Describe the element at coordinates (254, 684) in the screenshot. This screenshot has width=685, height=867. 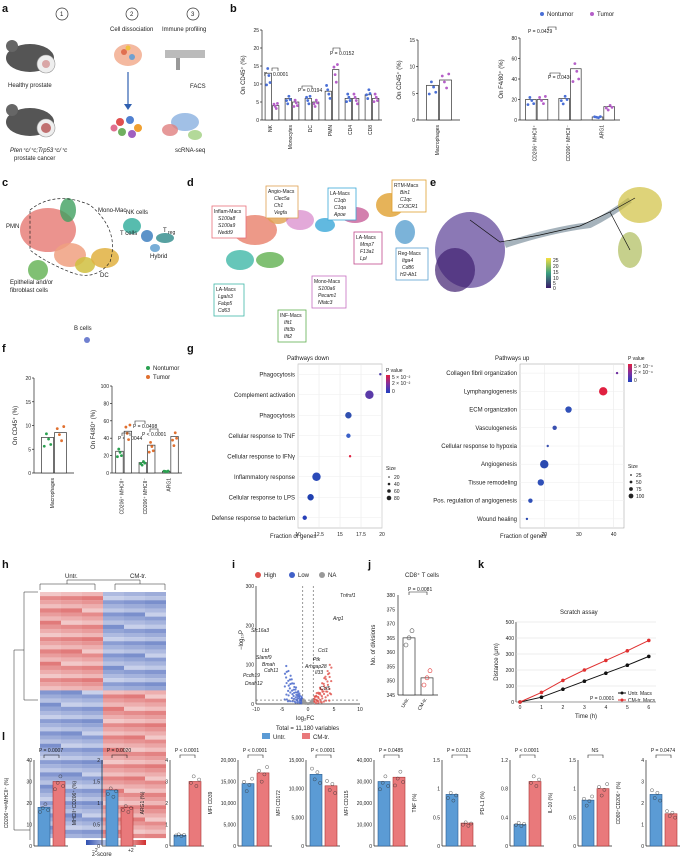
I see `gene-label: Dnah12` at that location.